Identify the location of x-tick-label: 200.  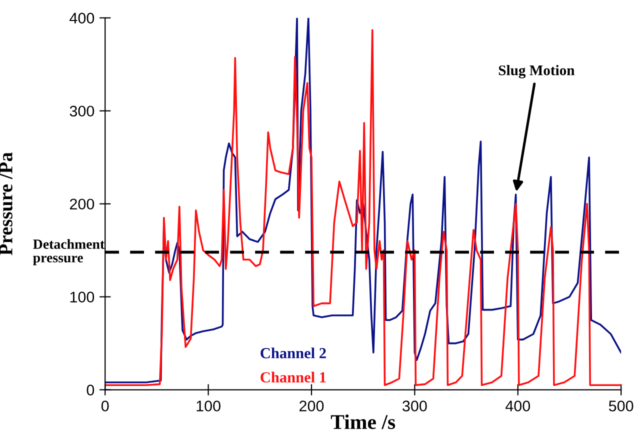
(312, 406).